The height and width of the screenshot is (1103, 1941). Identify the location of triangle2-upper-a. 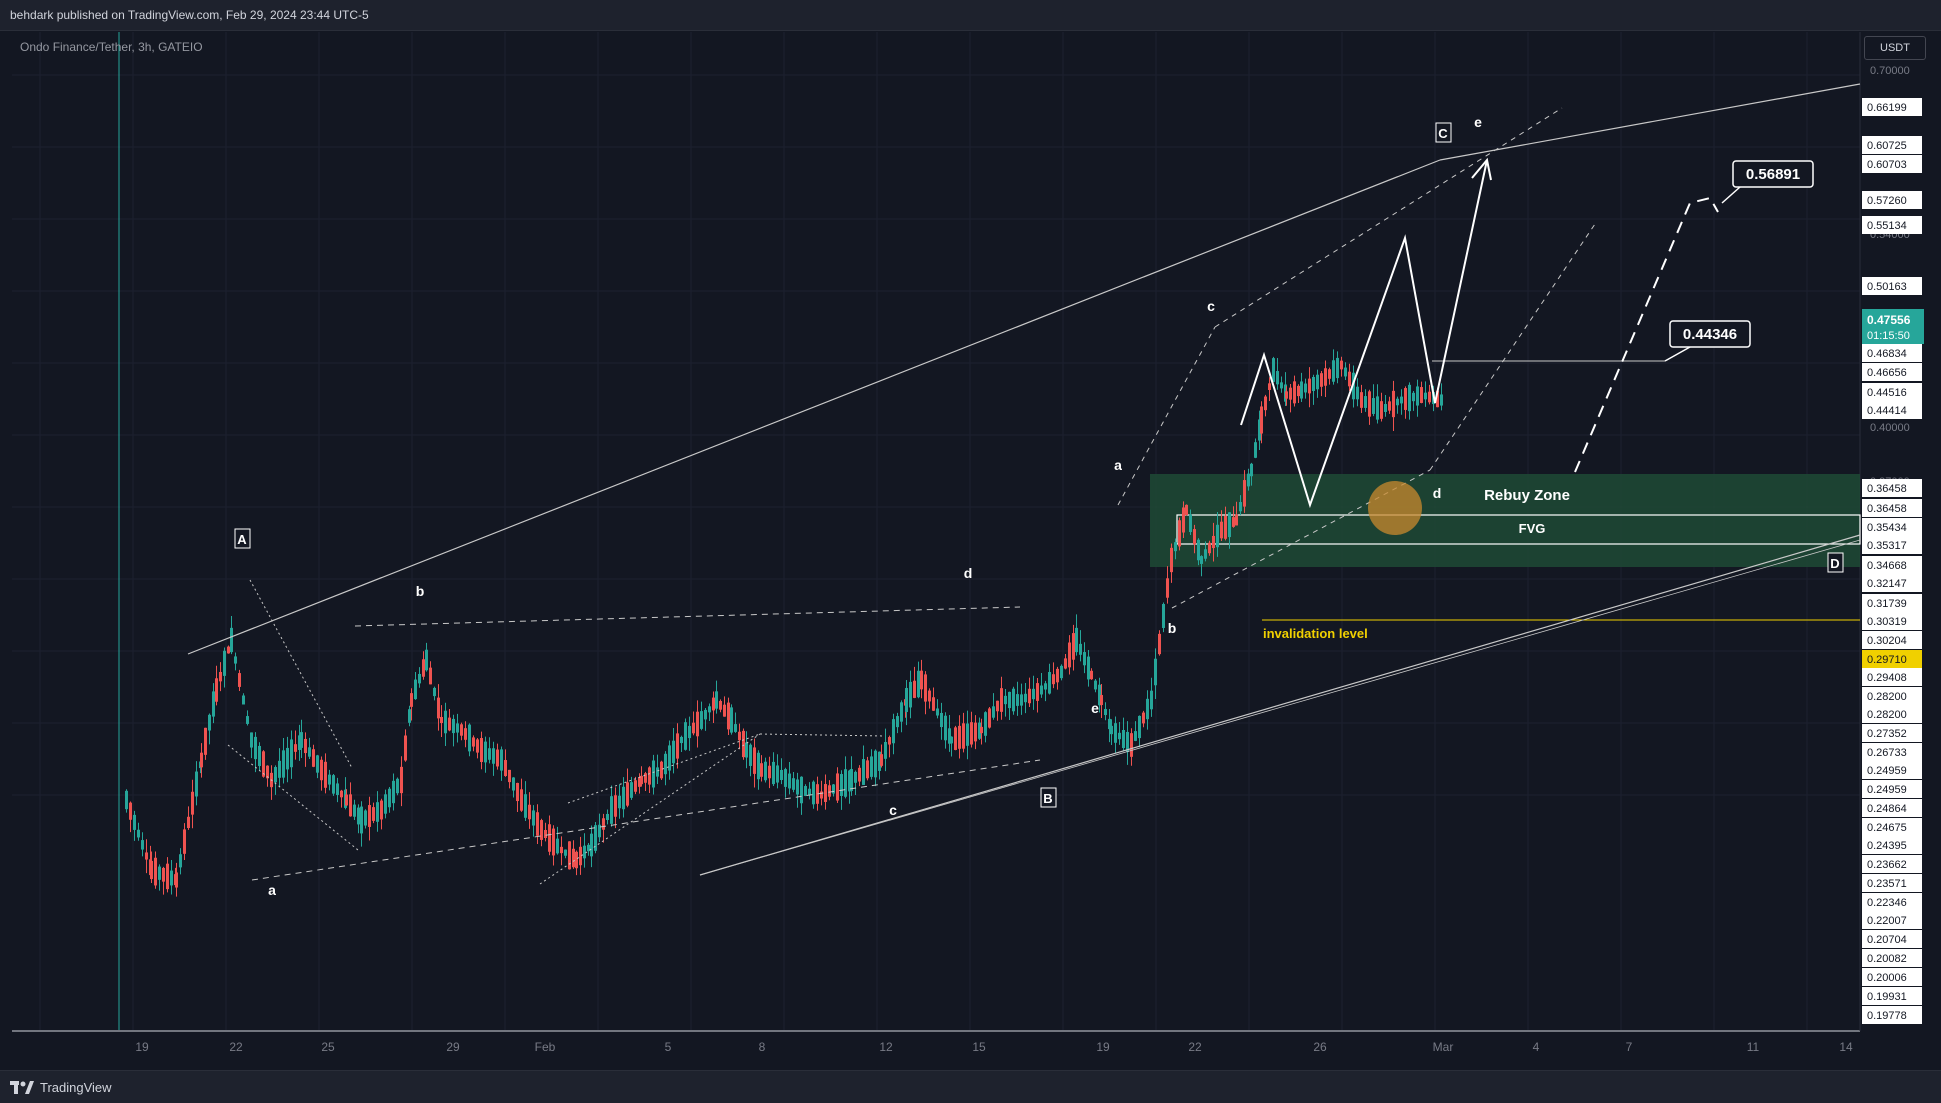
(1166, 416).